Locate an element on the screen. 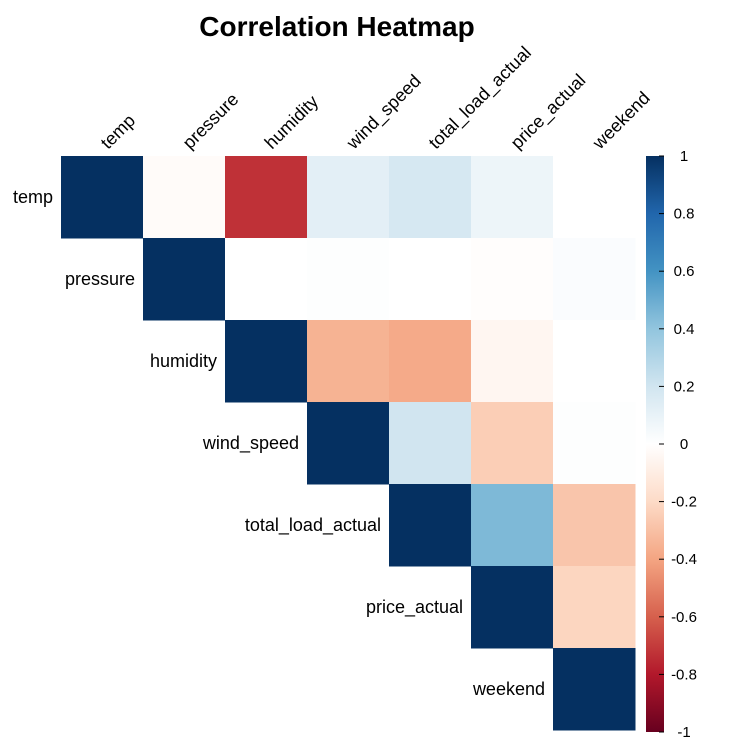 The height and width of the screenshot is (754, 736). heatmap-cell-wind_speed-total_load_actual is located at coordinates (430, 443).